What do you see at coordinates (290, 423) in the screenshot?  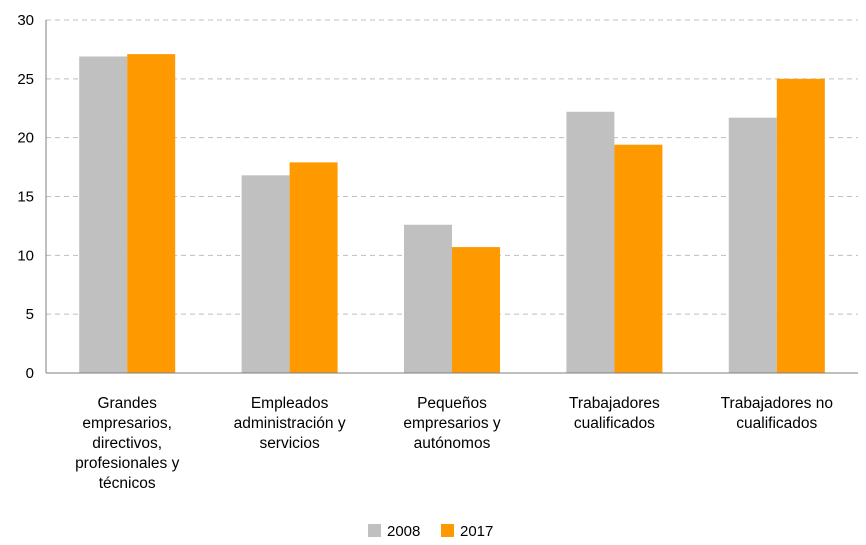 I see `category-label: Empleados administración y servicios` at bounding box center [290, 423].